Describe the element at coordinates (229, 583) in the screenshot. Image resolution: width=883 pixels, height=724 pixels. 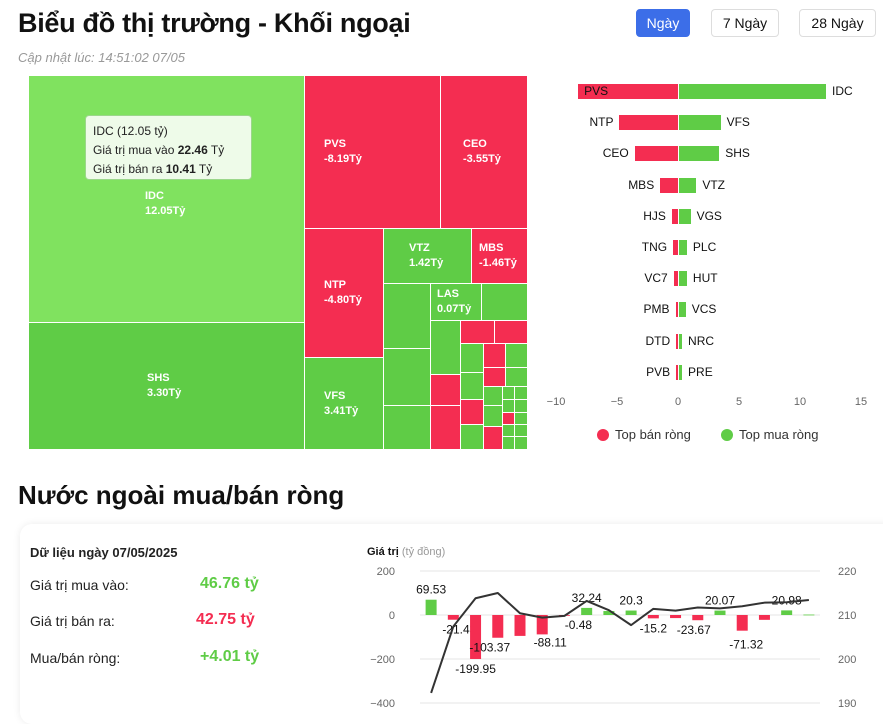
I see `buy-value: 46.76 tỷ` at that location.